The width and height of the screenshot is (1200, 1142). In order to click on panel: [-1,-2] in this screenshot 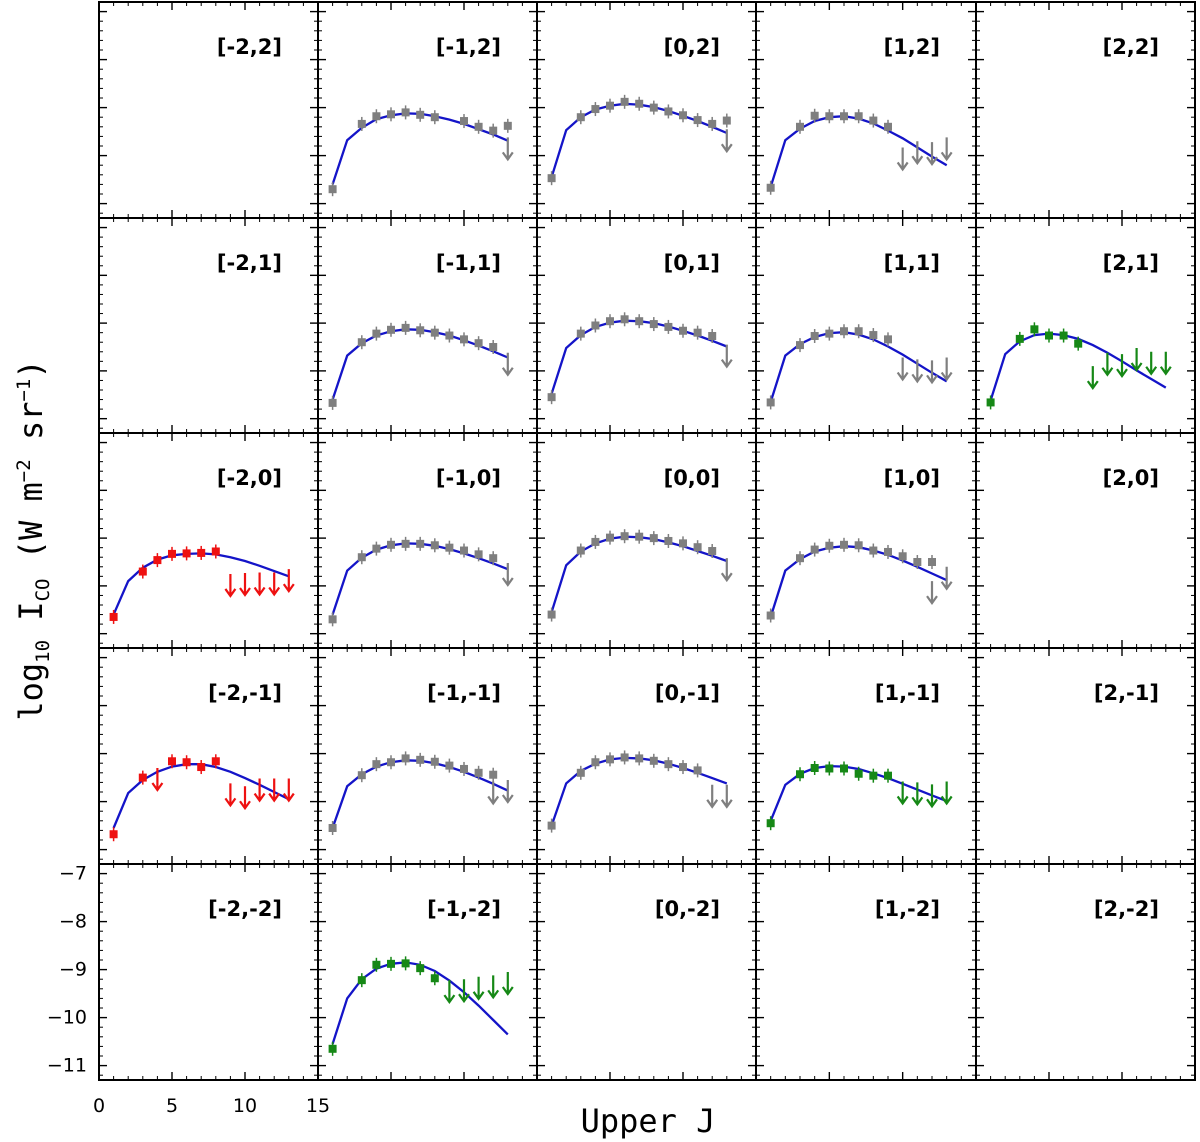, I will do `click(427, 972)`.